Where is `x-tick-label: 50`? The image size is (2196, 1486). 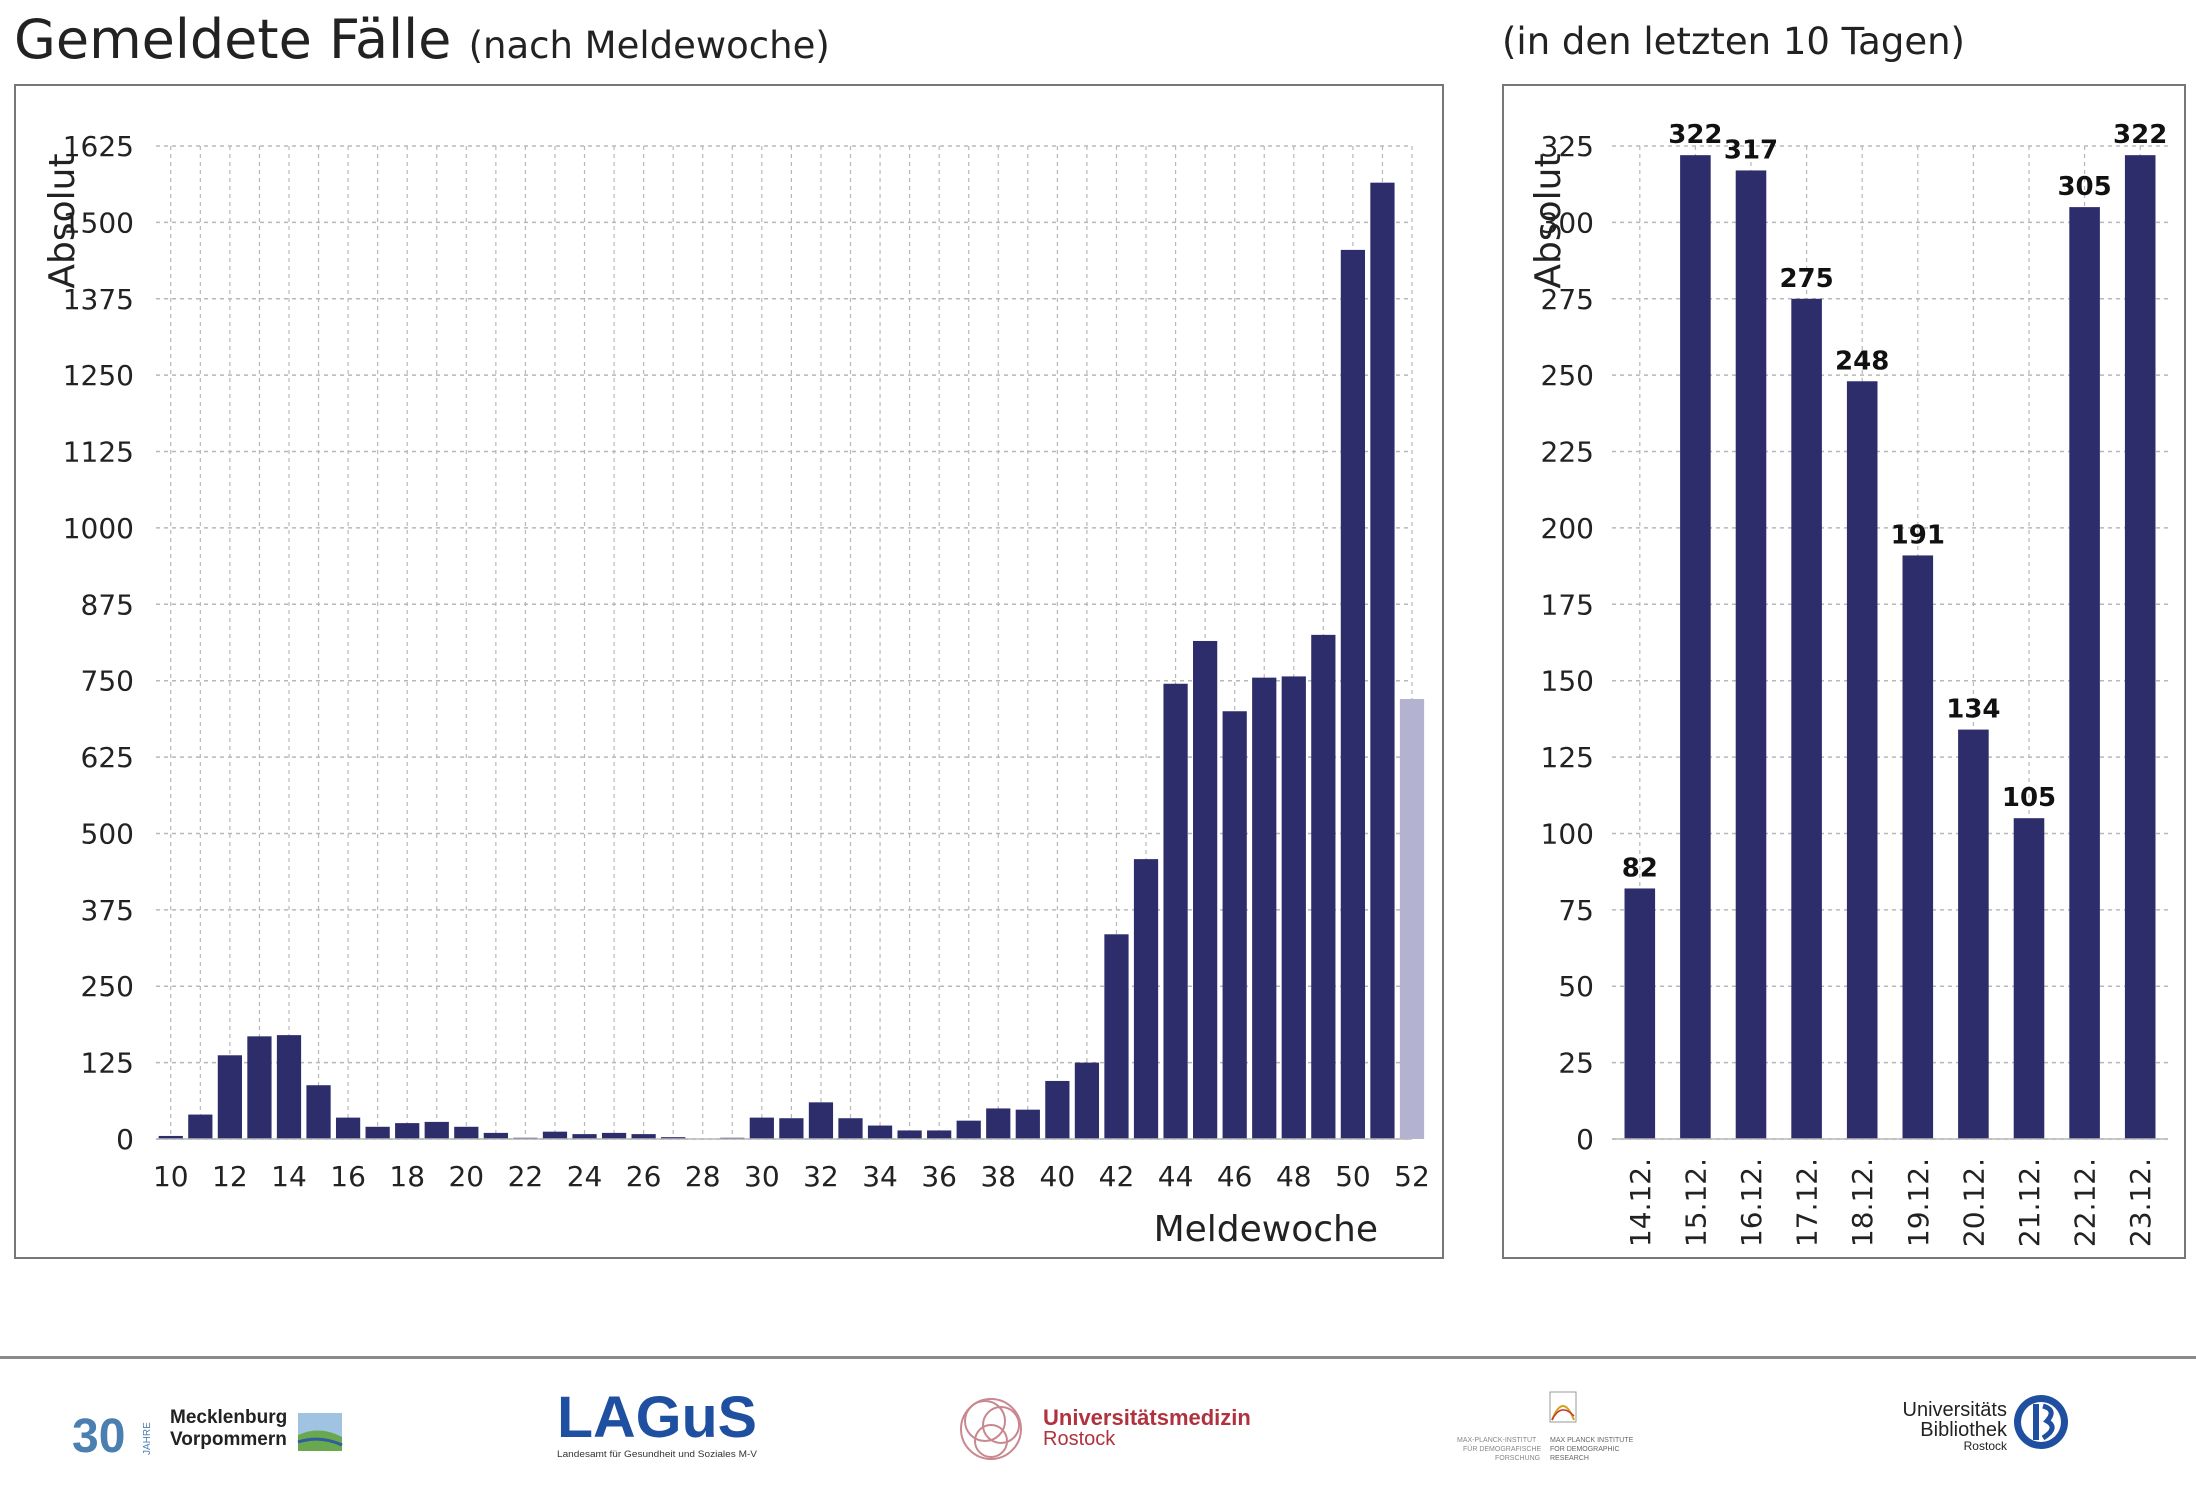 x-tick-label: 50 is located at coordinates (1353, 1176).